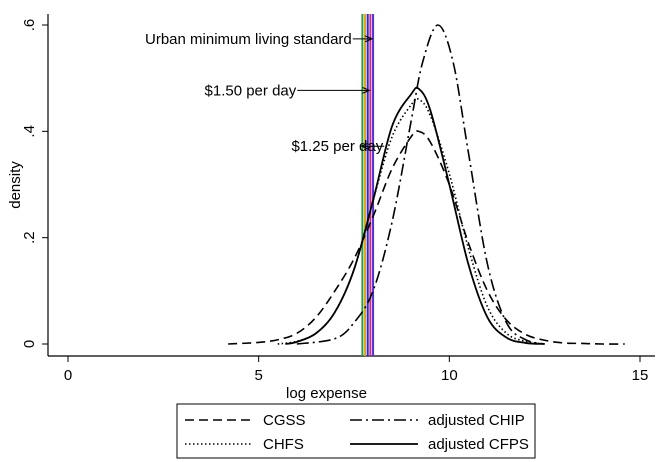  Describe the element at coordinates (258, 375) in the screenshot. I see `x-tick-label: 5` at that location.